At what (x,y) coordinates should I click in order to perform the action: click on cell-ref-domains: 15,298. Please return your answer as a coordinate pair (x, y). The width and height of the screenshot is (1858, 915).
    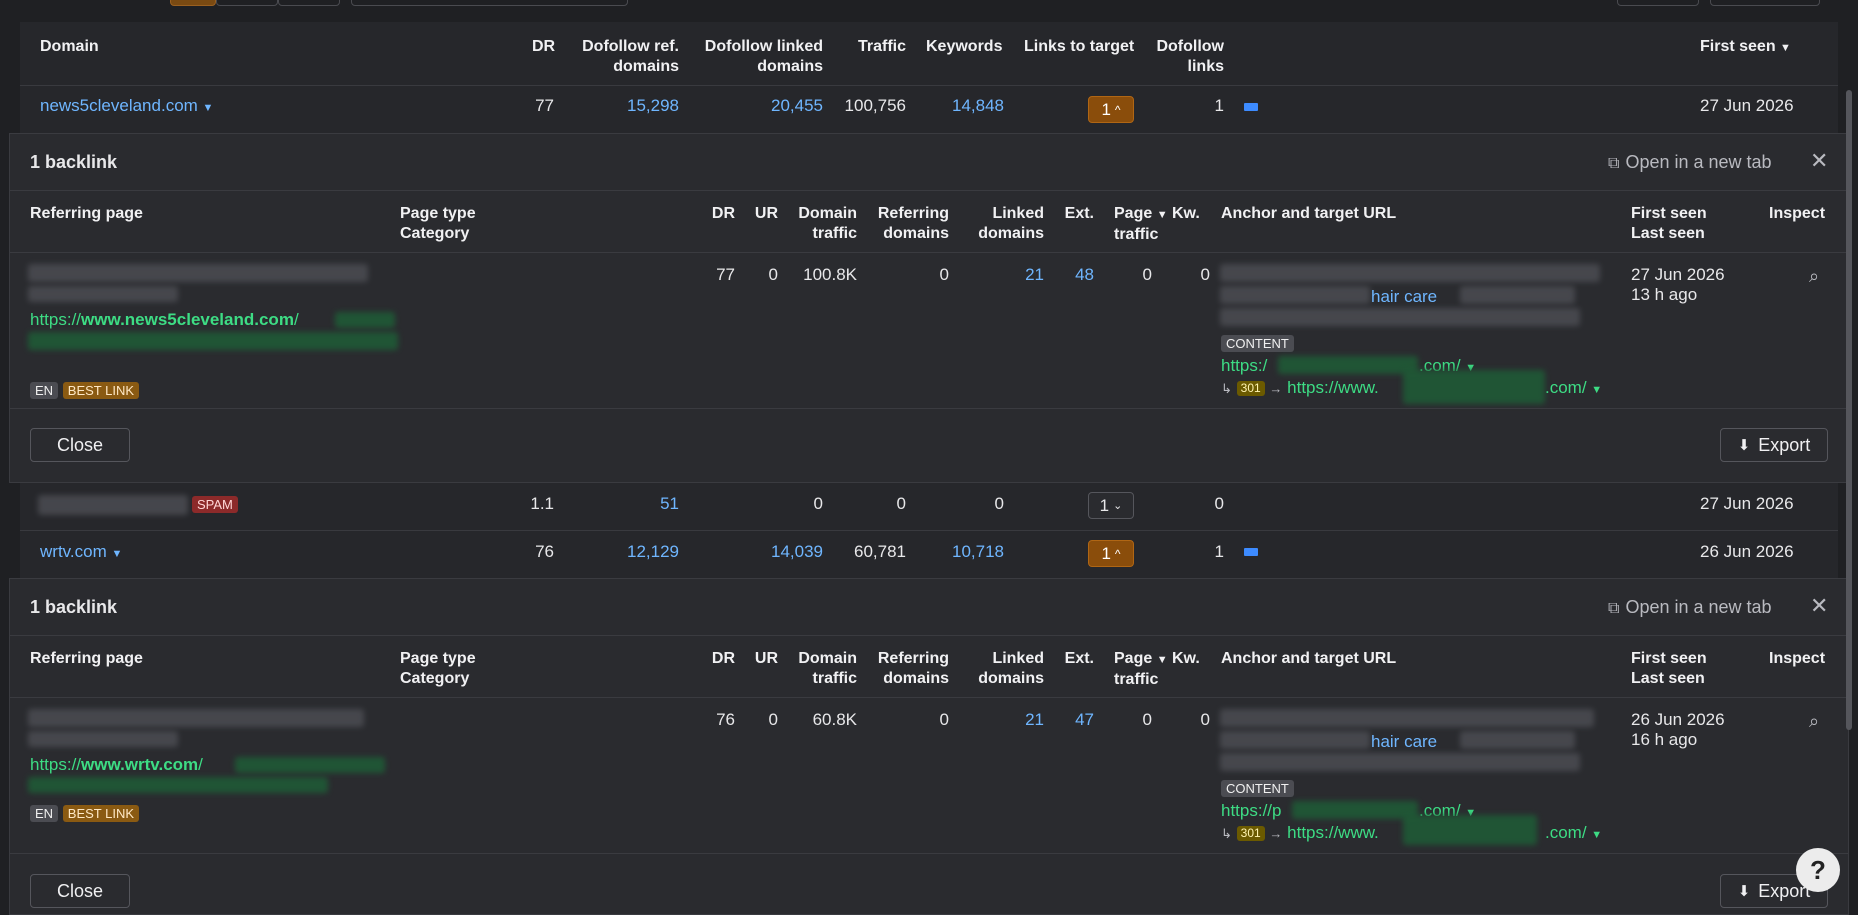
    Looking at the image, I should click on (653, 105).